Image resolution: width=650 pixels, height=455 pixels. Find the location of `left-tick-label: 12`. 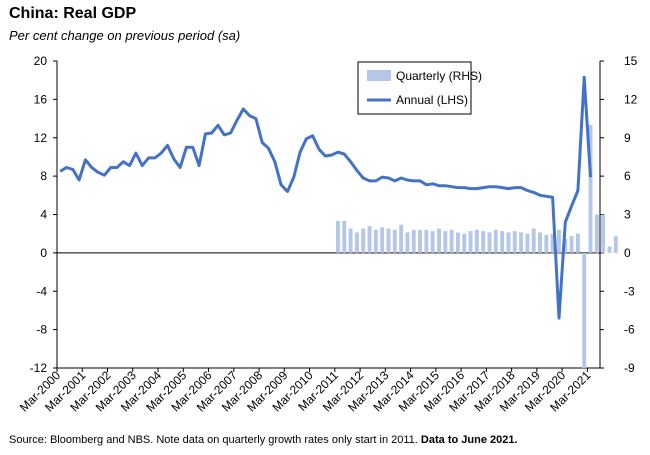

left-tick-label: 12 is located at coordinates (41, 138).